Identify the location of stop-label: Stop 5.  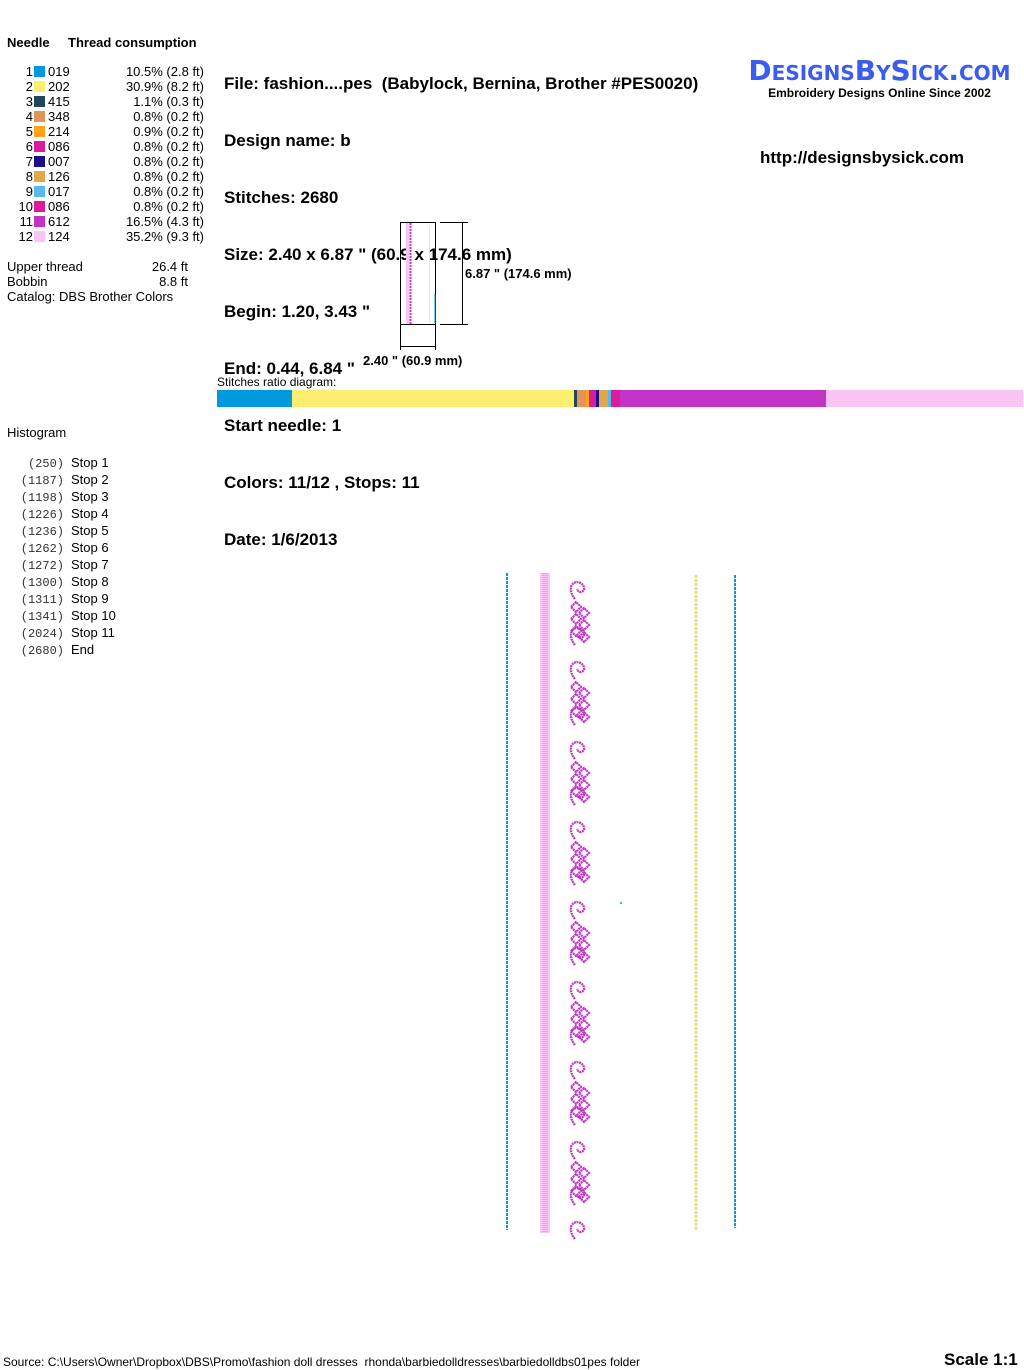
(90, 530).